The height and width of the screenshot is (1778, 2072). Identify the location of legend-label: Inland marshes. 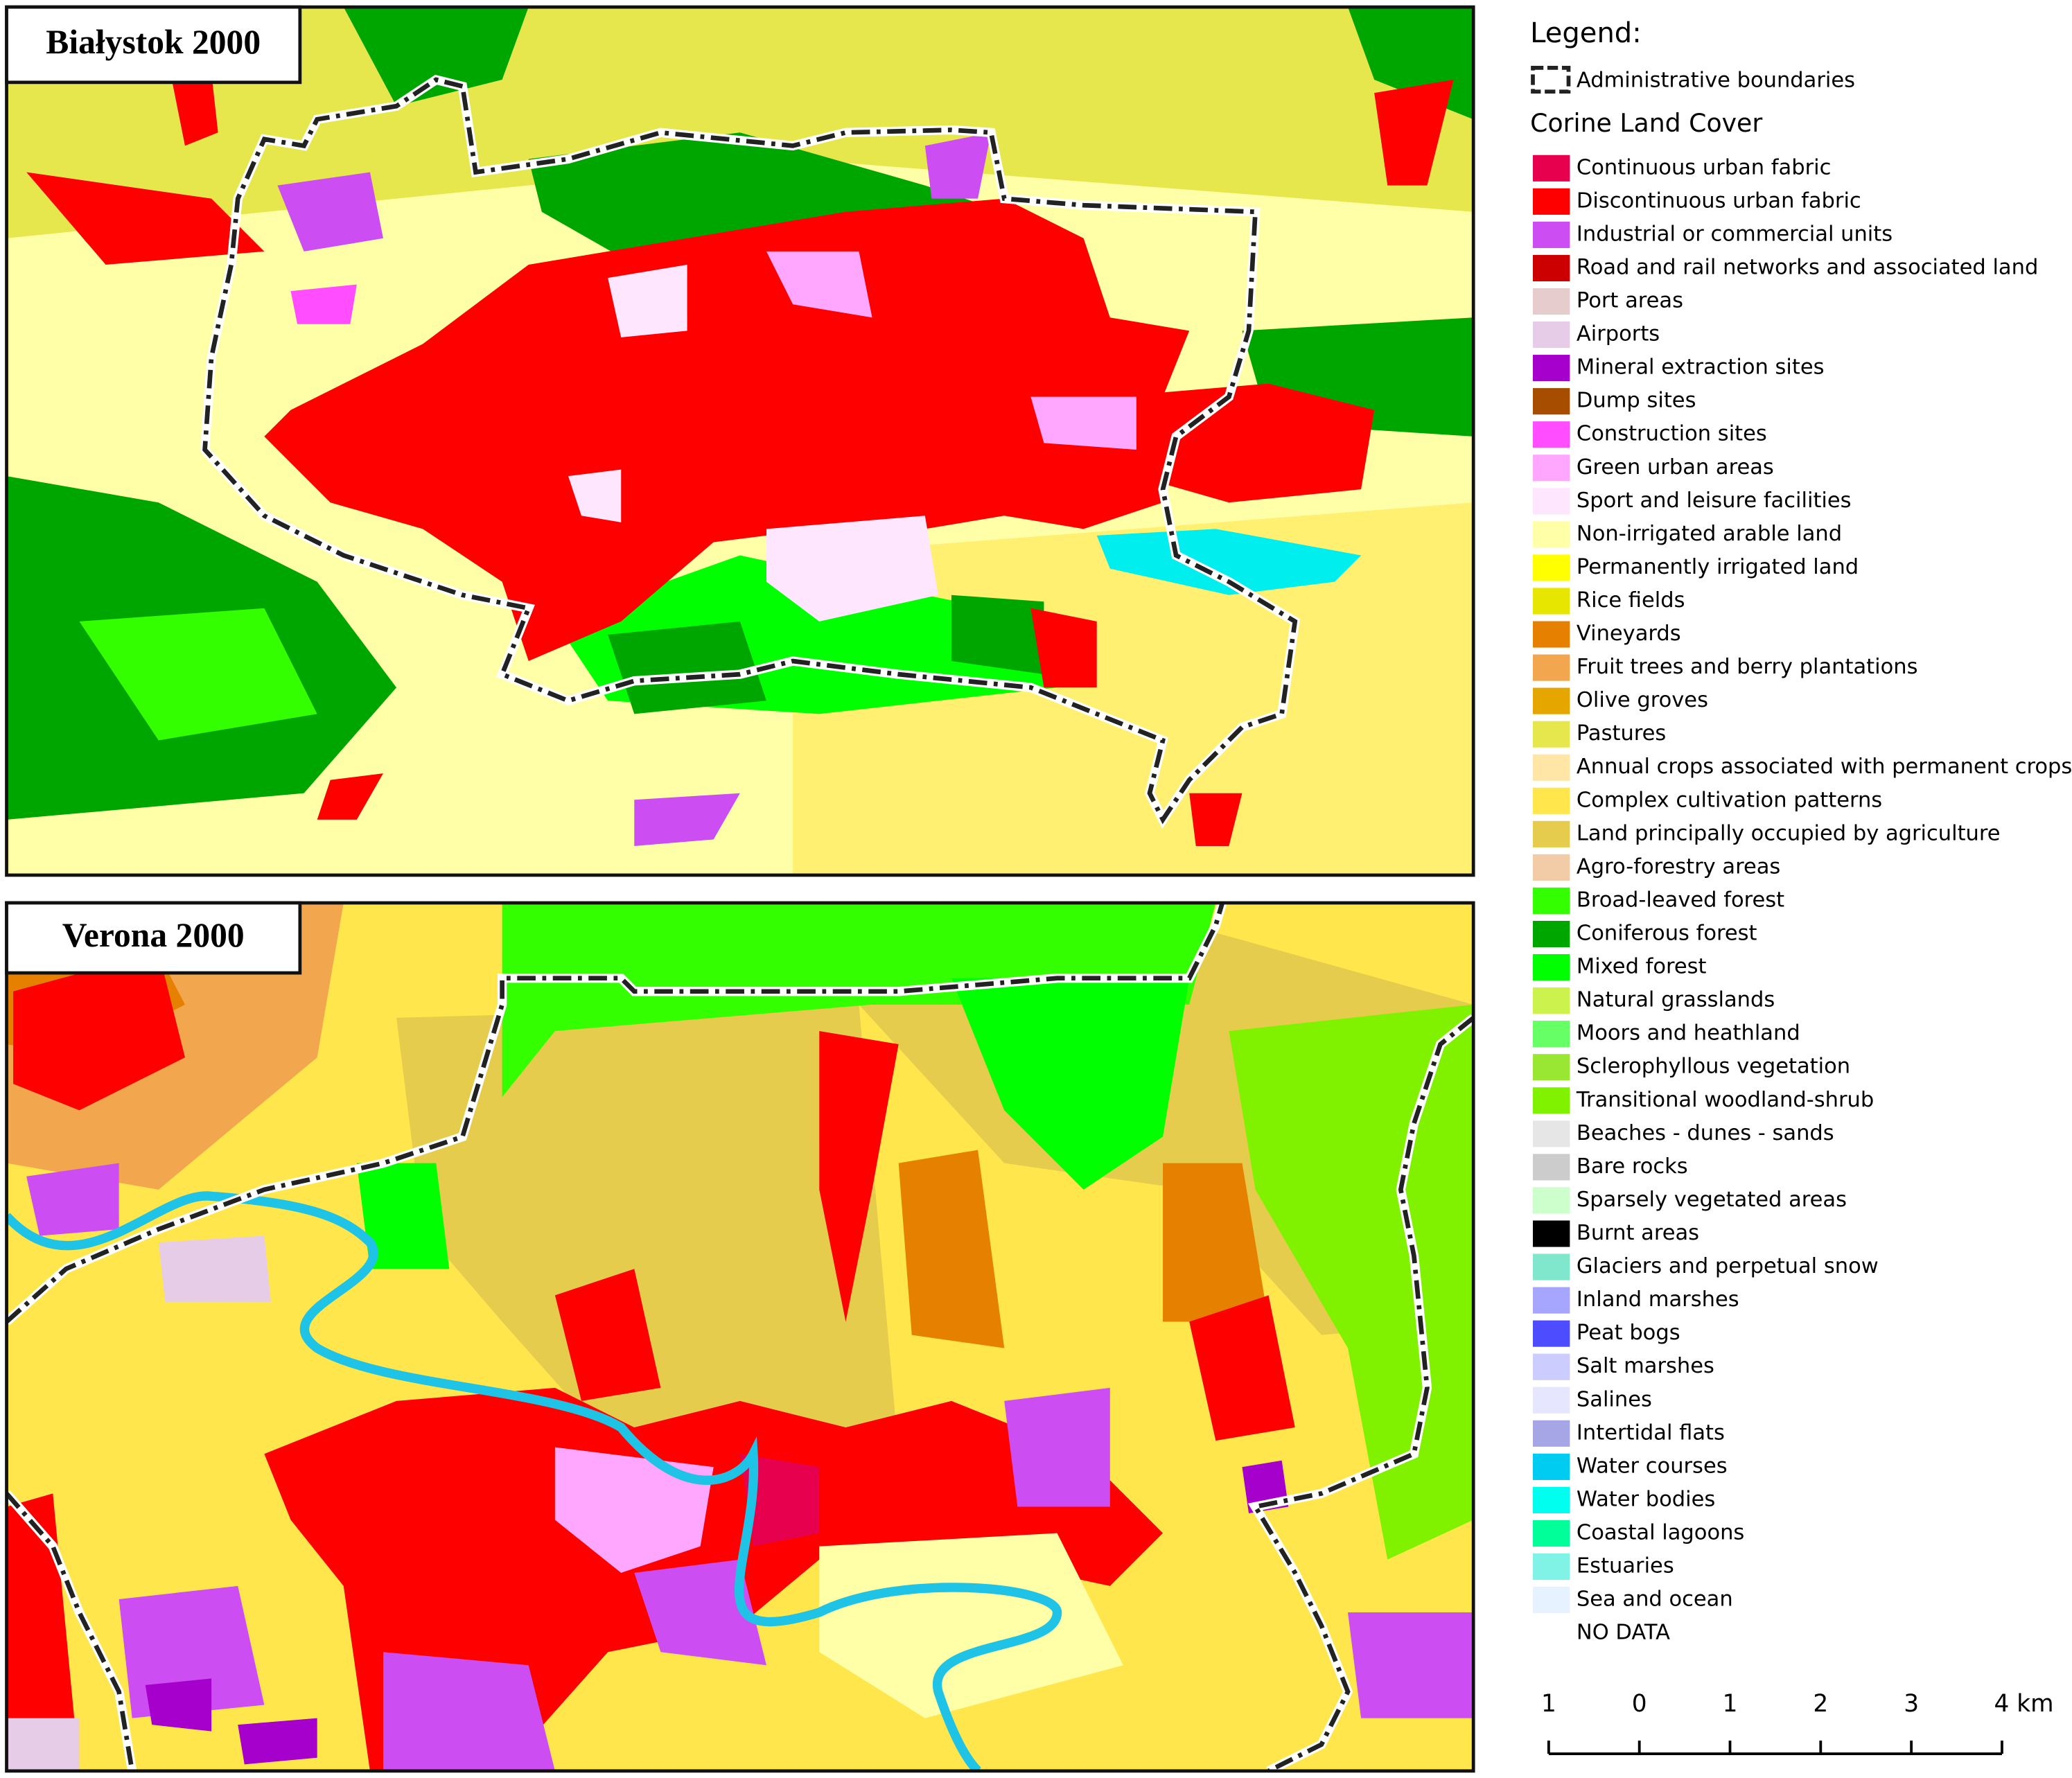
(1658, 1299).